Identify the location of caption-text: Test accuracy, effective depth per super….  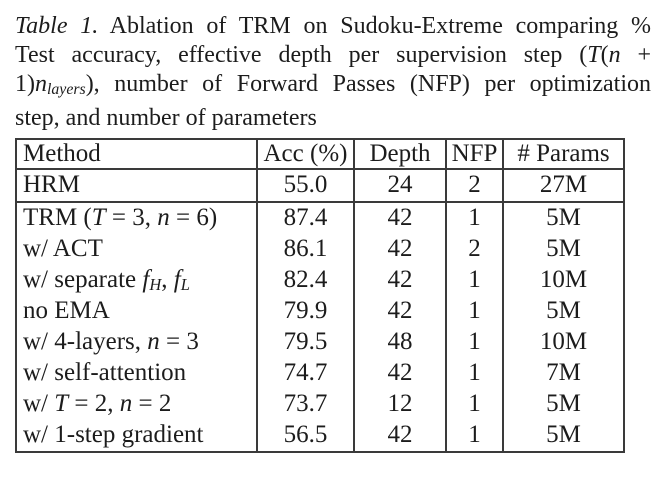
(301, 55).